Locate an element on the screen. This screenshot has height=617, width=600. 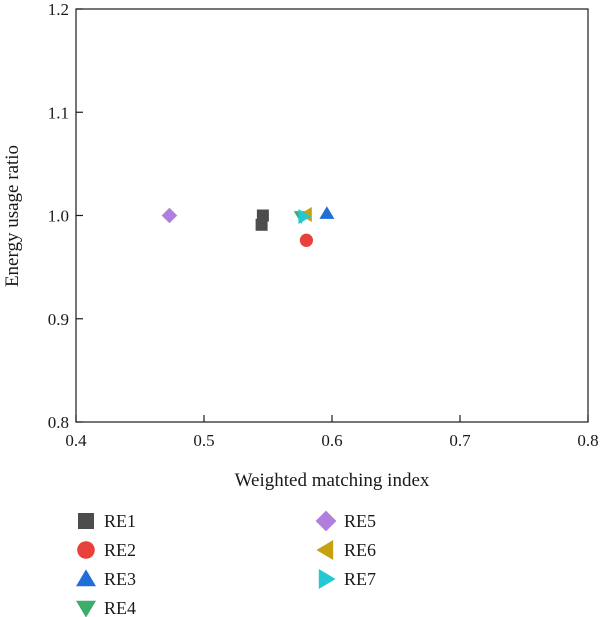
y-tick-label: 1.0 is located at coordinates (58, 216).